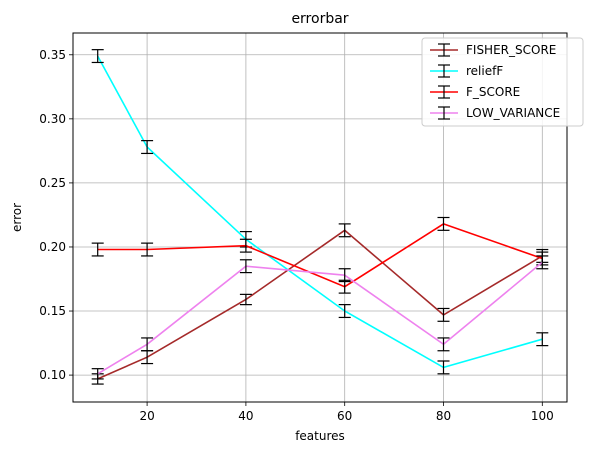 The height and width of the screenshot is (459, 593). I want to click on x-tick-label: 40, so click(245, 416).